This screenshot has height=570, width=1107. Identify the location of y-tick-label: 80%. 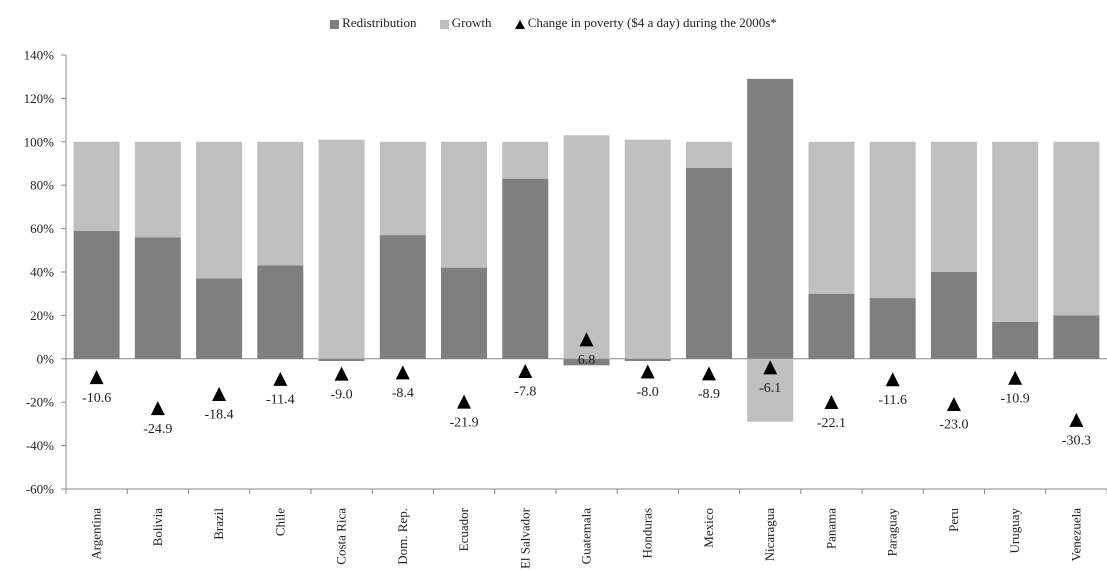
(42, 185).